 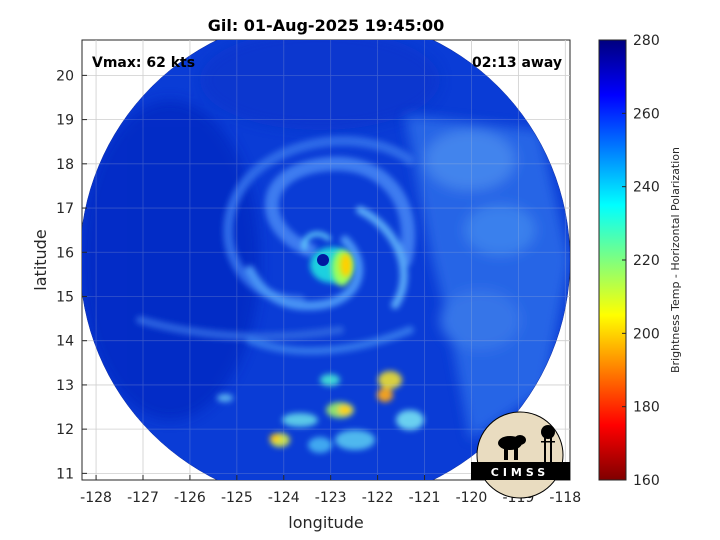 What do you see at coordinates (65, 297) in the screenshot?
I see `y-tick-label: 15` at bounding box center [65, 297].